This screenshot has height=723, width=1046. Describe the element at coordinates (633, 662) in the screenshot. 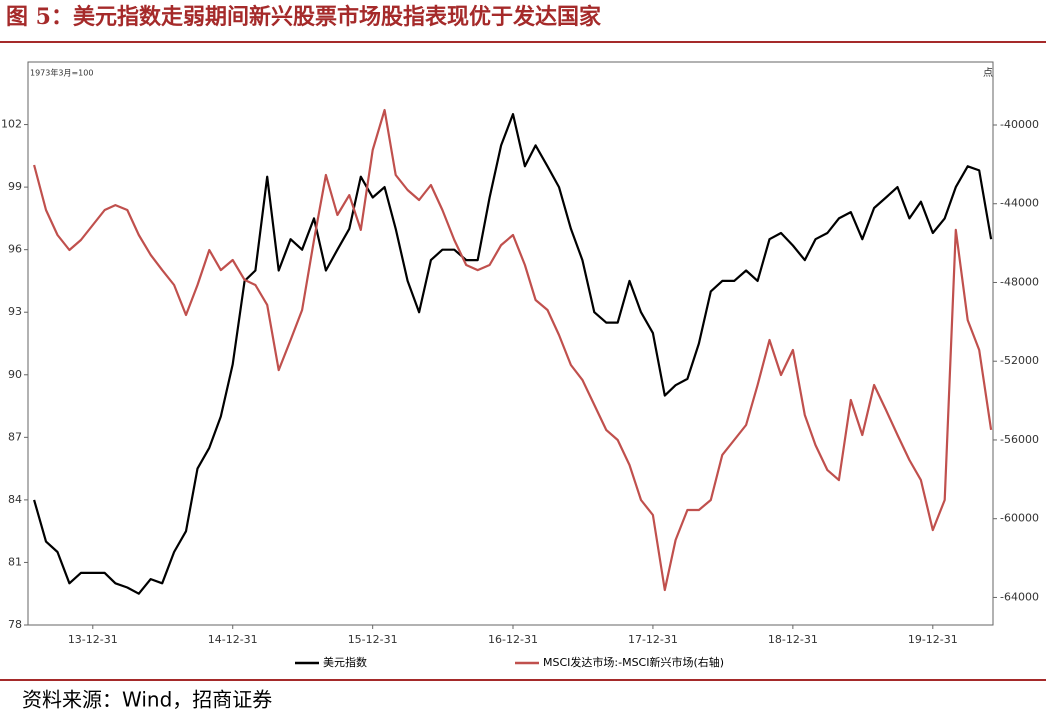

I see `legend-label: MSCI发达市场:-MSCI新兴市场(右轴)` at that location.